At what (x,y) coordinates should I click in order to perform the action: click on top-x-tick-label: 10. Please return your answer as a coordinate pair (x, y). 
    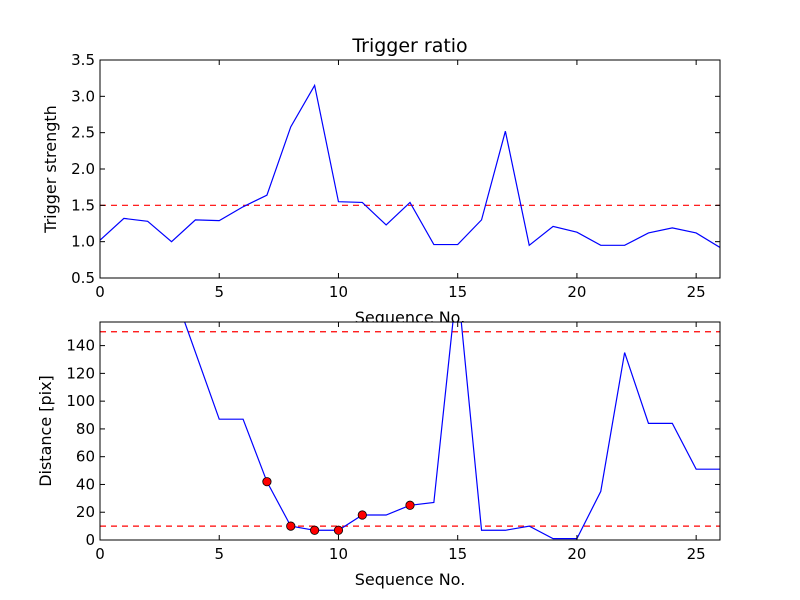
    Looking at the image, I should click on (338, 292).